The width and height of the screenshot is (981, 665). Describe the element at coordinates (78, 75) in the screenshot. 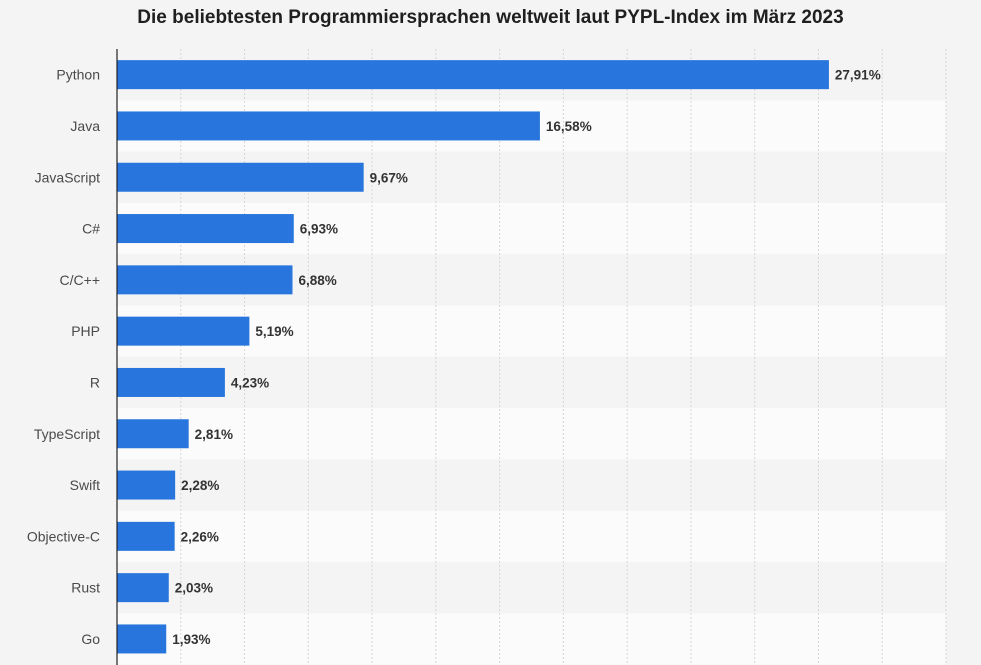

I see `category-label: Python` at that location.